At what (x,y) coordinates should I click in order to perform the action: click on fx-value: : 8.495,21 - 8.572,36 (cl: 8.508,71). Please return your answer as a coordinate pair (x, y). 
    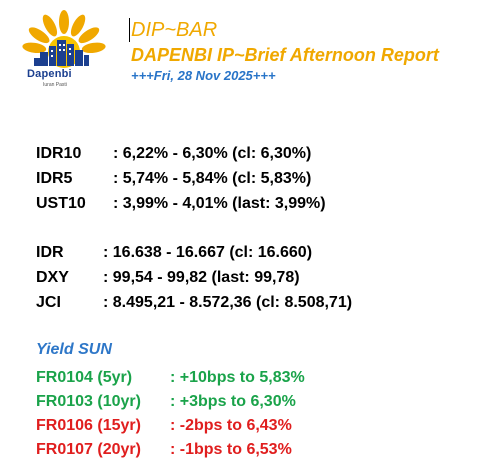
    Looking at the image, I should click on (228, 302).